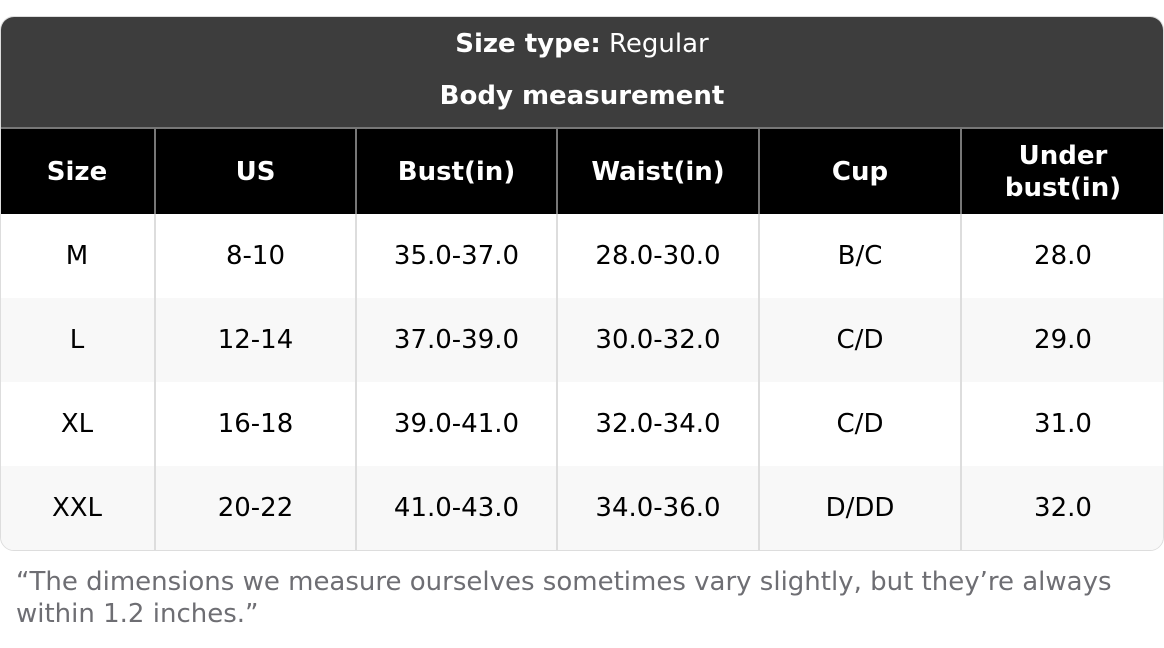 This screenshot has height=648, width=1164. Describe the element at coordinates (1061, 171) in the screenshot. I see `column-header: Under bust(in)` at that location.